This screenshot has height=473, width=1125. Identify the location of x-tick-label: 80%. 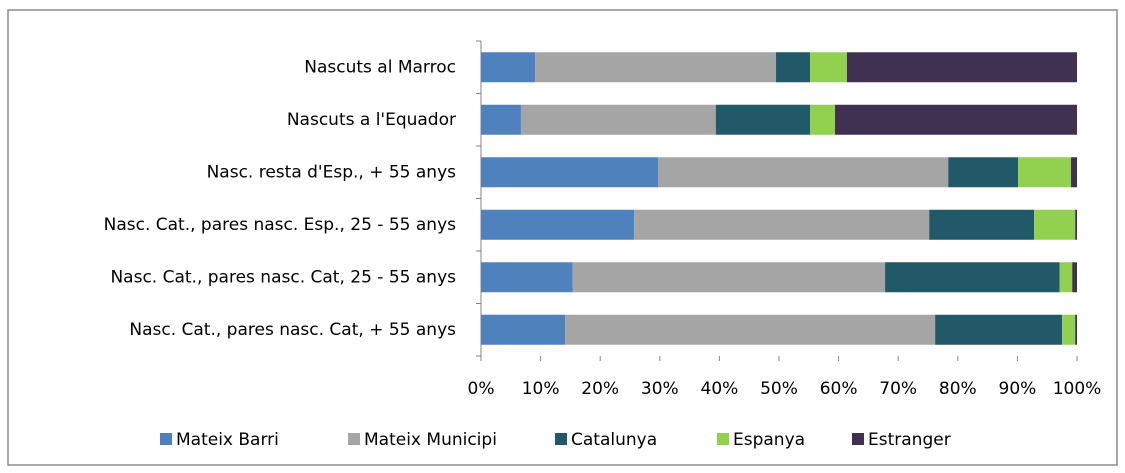
(958, 389).